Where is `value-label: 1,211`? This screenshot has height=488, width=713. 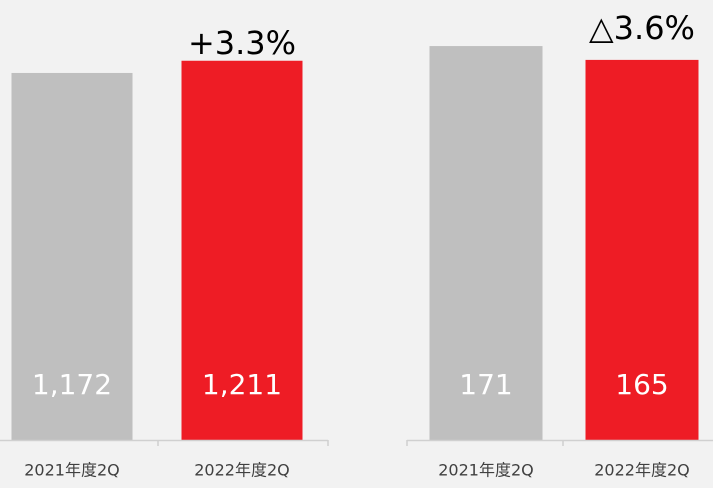
value-label: 1,211 is located at coordinates (242, 384).